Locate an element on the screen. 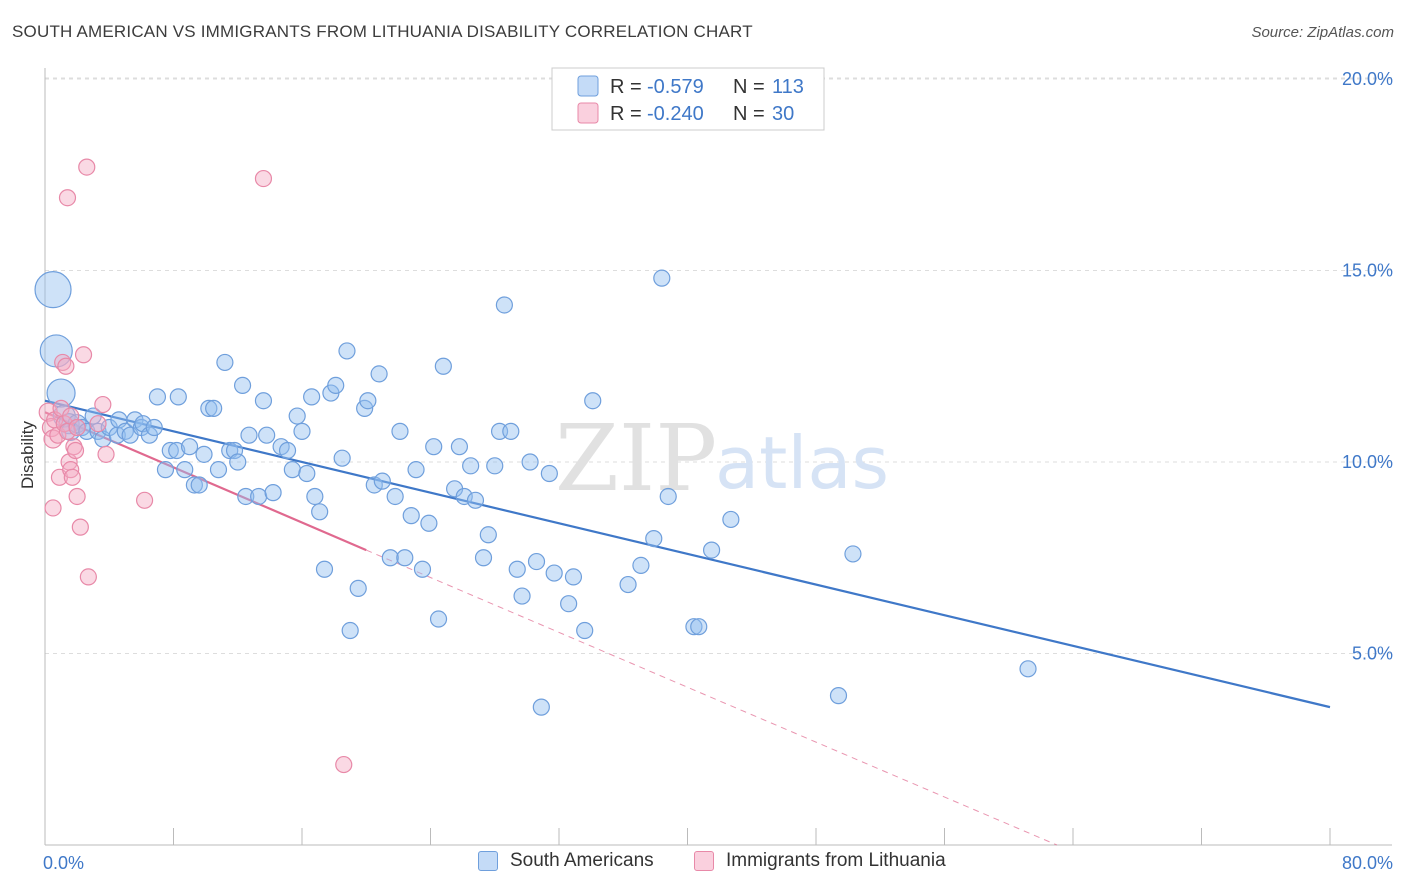 The height and width of the screenshot is (892, 1406). legend-box: R = -0.579 N = 113 R = -0.240 N = 30 is located at coordinates (688, 99).